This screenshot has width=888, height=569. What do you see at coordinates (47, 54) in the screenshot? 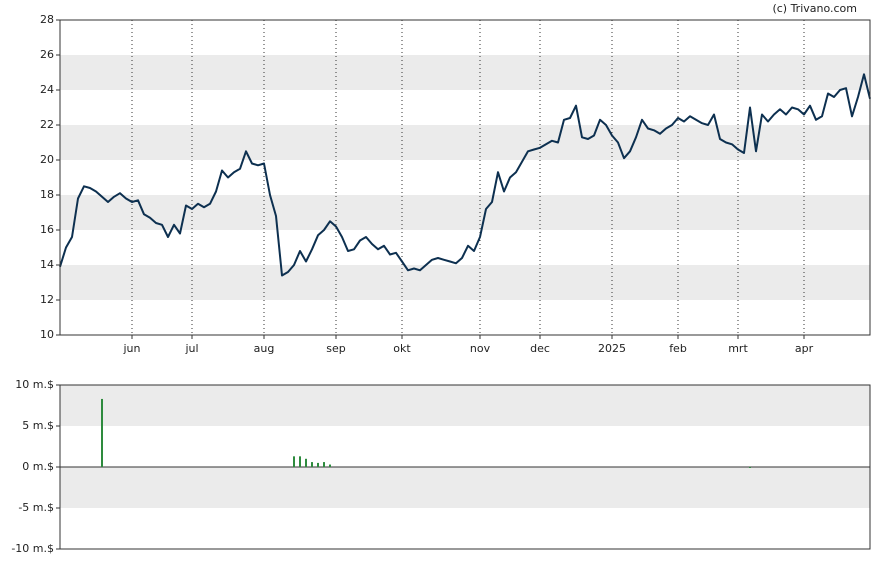
I see `y-tick-label: 26` at bounding box center [47, 54].